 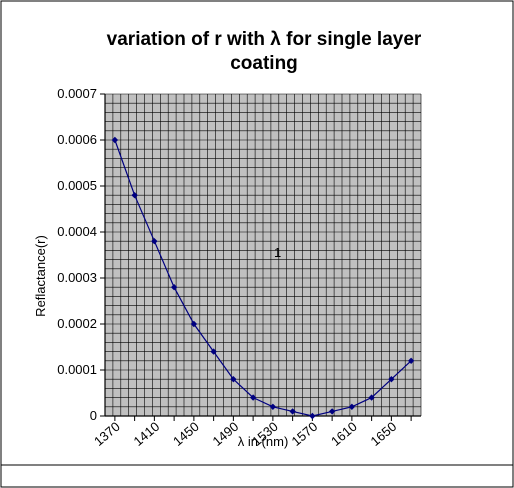 What do you see at coordinates (77, 277) in the screenshot?
I see `y-tick-label: 0.0003` at bounding box center [77, 277].